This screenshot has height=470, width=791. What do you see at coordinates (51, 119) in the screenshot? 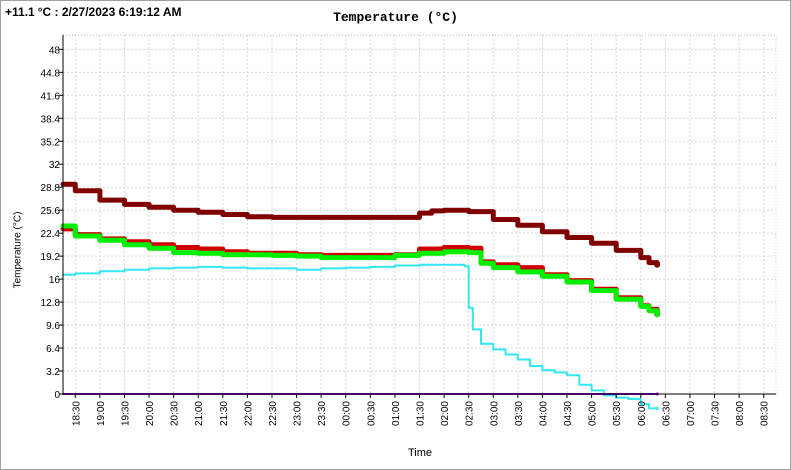
I see `y-tick-label: 38.4` at bounding box center [51, 119].